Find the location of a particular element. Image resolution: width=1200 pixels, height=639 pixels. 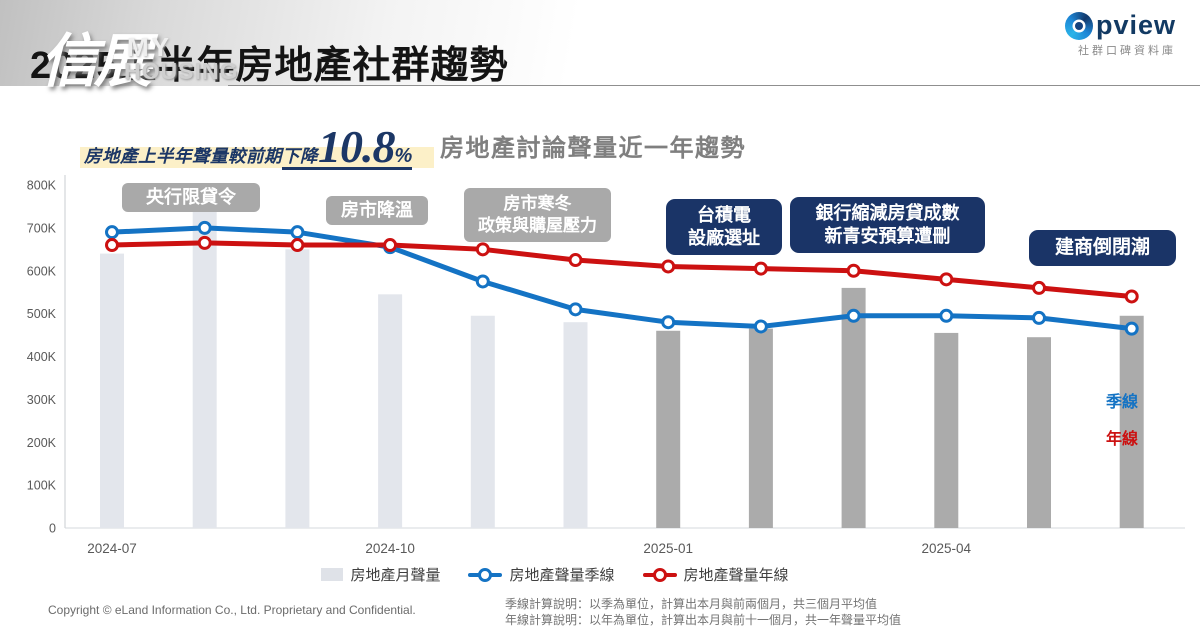

opview-tagline: 社群口碑資料庫 is located at coordinates (1127, 51).